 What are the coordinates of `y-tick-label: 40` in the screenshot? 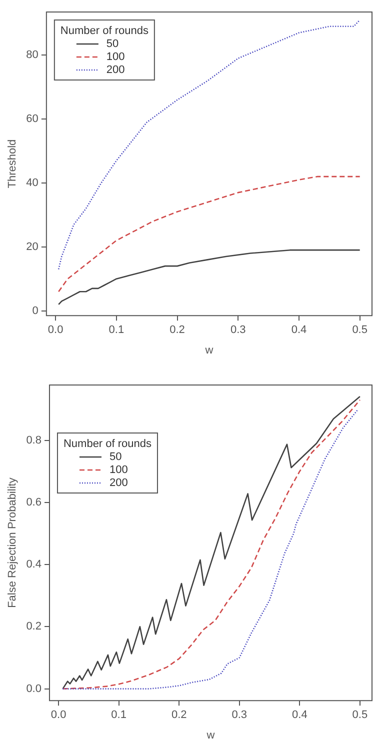 It's located at (32, 183).